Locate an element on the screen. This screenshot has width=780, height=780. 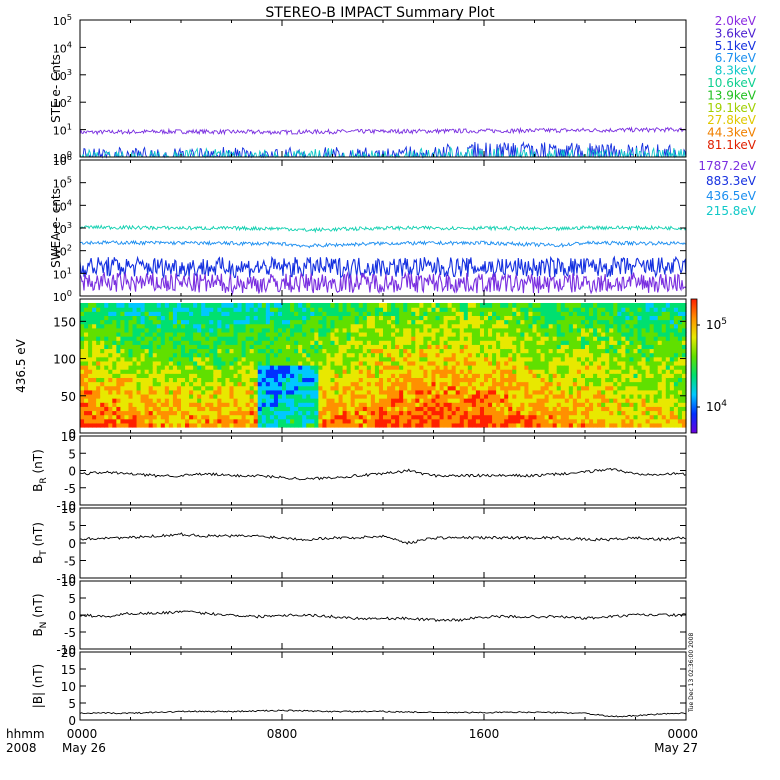
legend-entry: 215.8eV is located at coordinates (731, 211).